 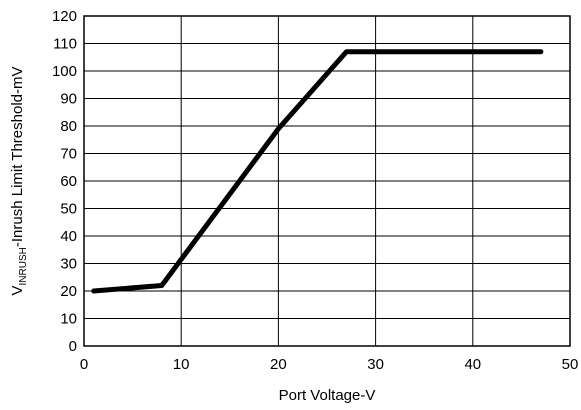 I want to click on y-tick-labels: 0 10 20 30 40 50 60 70 80 90 100 110 120, so click(x=64, y=181).